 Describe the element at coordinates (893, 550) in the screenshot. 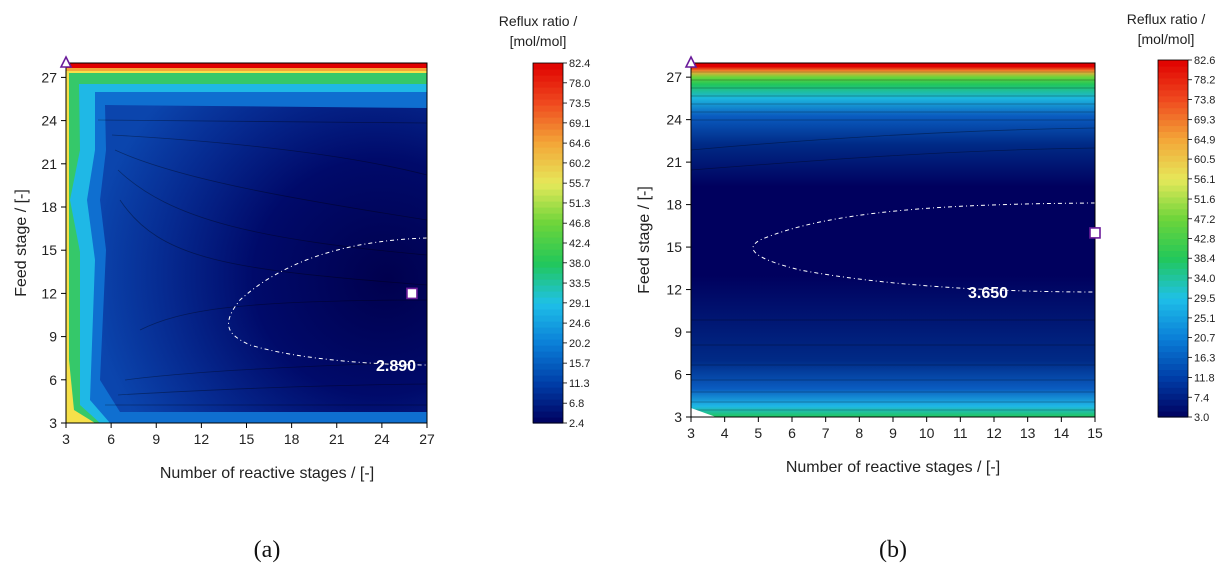

I see `caption-b: (b)` at that location.